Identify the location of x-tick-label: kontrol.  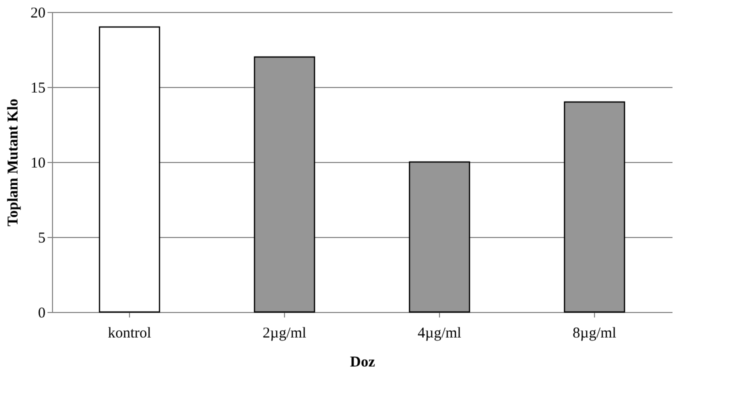
(130, 334).